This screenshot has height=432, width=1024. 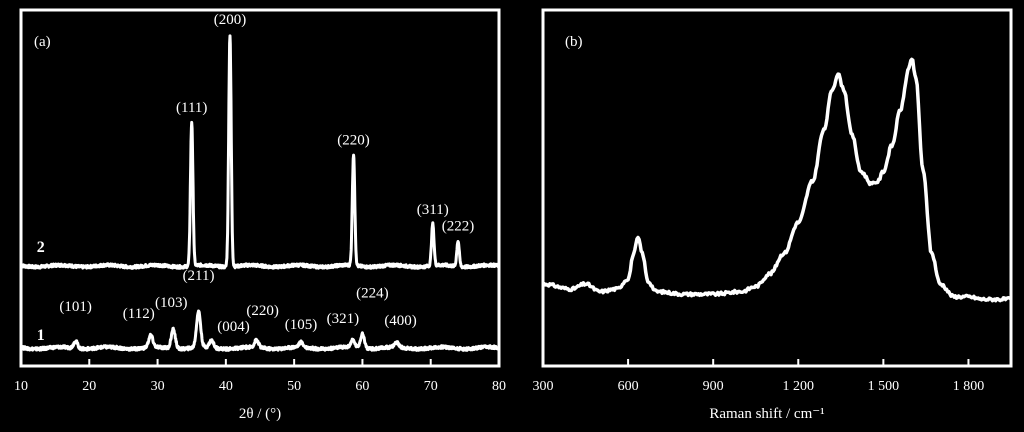 What do you see at coordinates (574, 42) in the screenshot?
I see `panel-b-label: (b)` at bounding box center [574, 42].